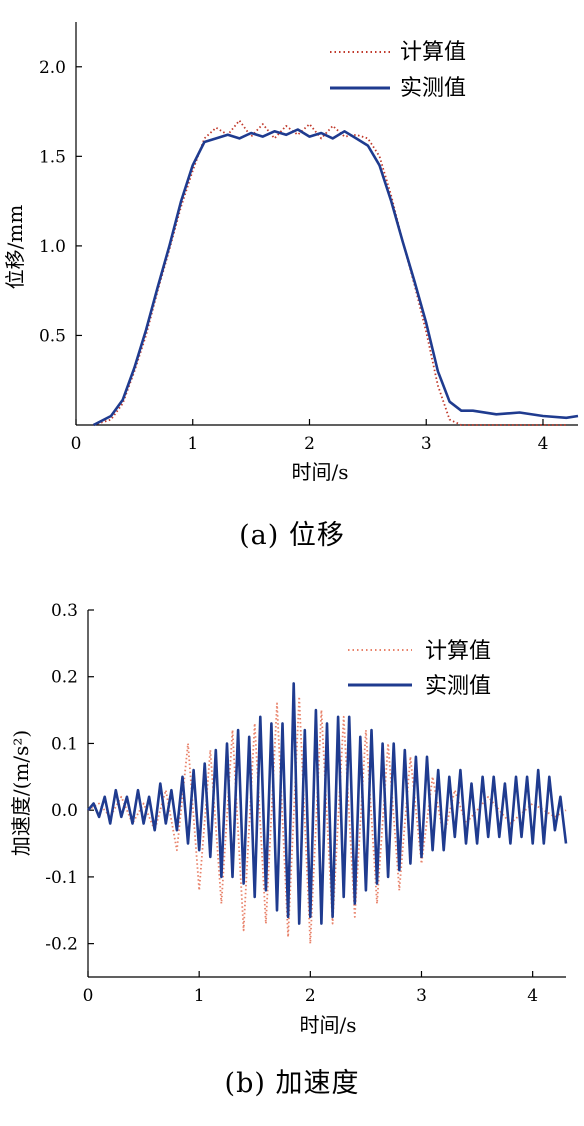 Image resolution: width=584 pixels, height=1126 pixels. What do you see at coordinates (292, 1083) in the screenshot?
I see `acceleration-caption: (b) 加速度` at bounding box center [292, 1083].